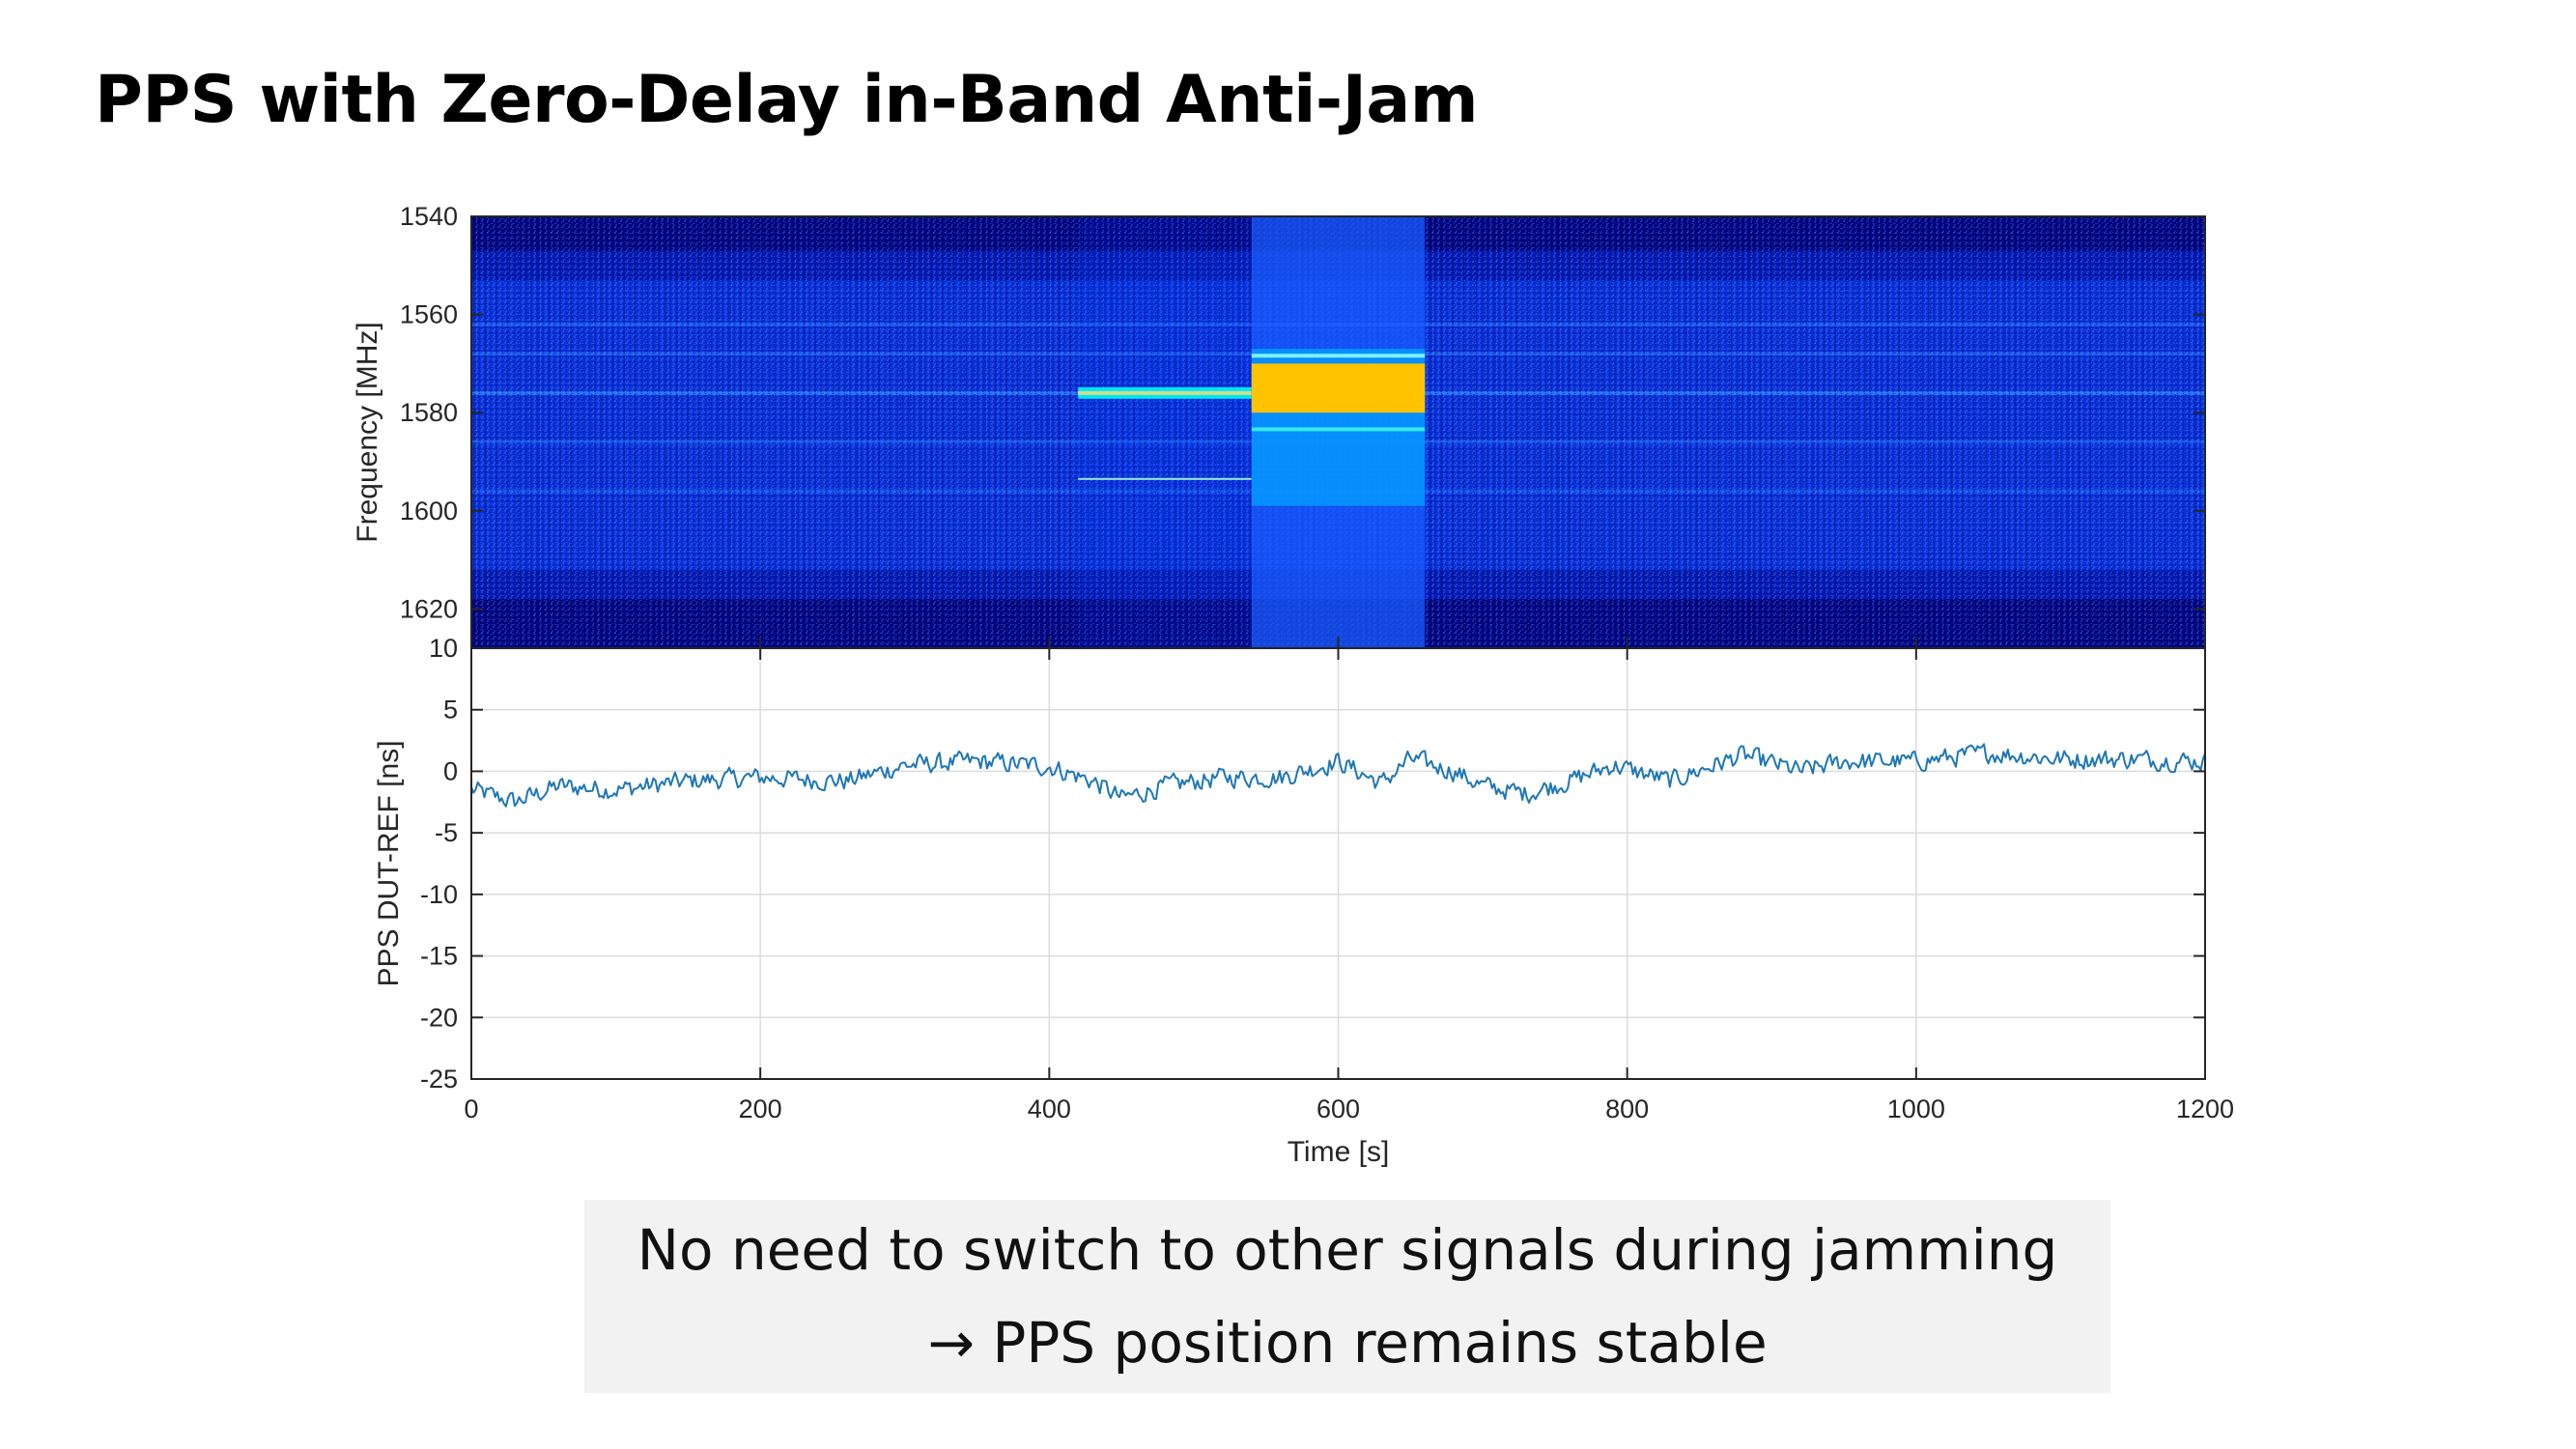 The image size is (2576, 1449). I want to click on pps-xtick-label: 400, so click(1049, 1108).